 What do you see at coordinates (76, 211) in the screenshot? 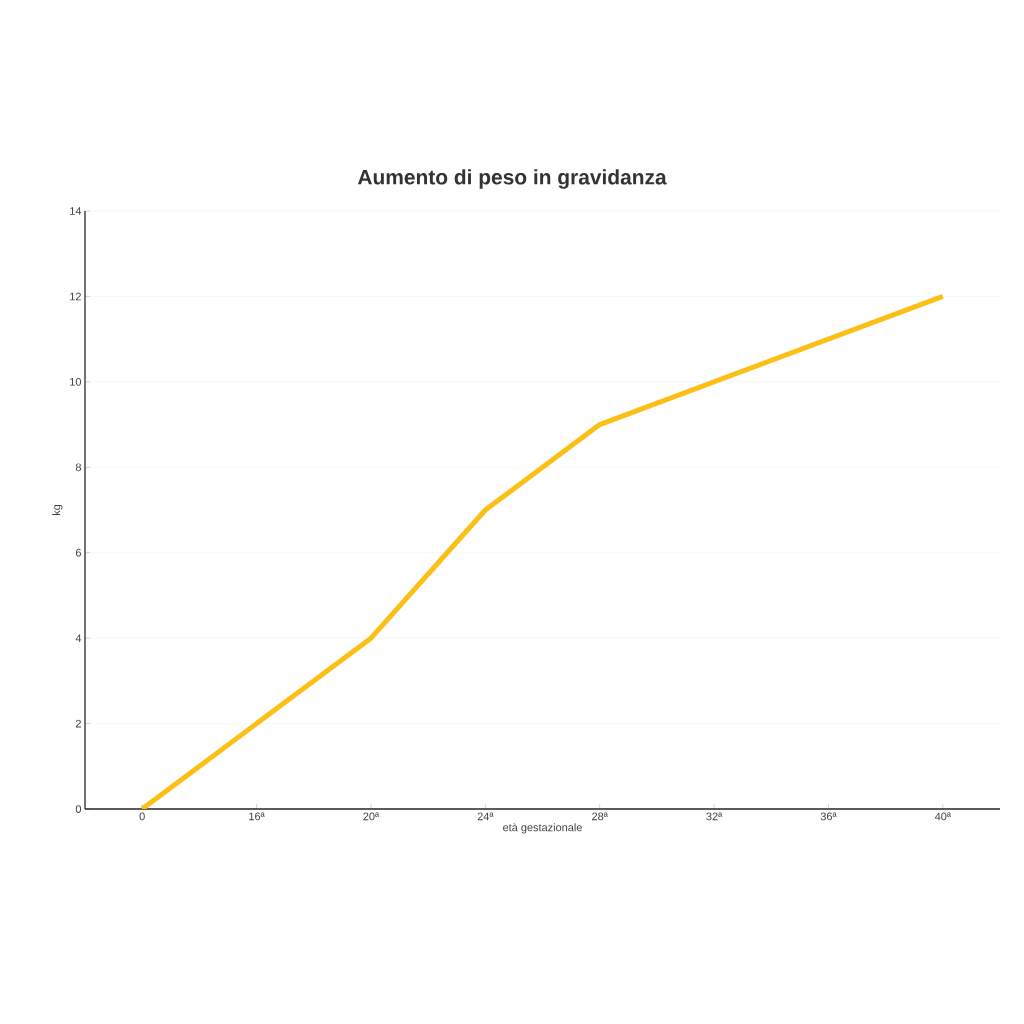
I see `y-tick-label: 14` at bounding box center [76, 211].